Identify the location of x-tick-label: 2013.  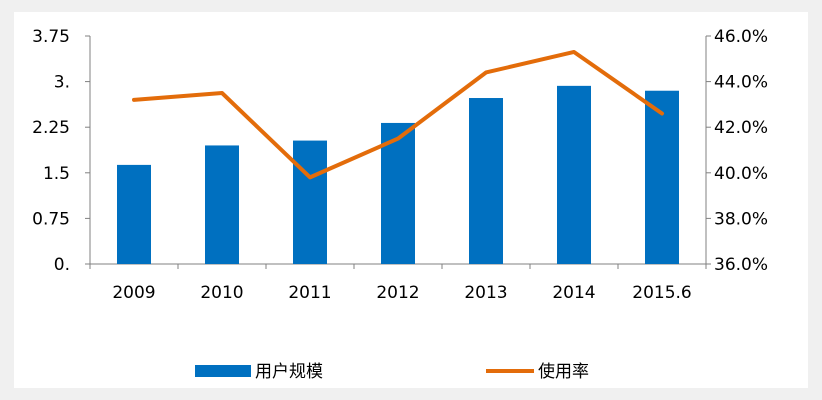
(485, 293).